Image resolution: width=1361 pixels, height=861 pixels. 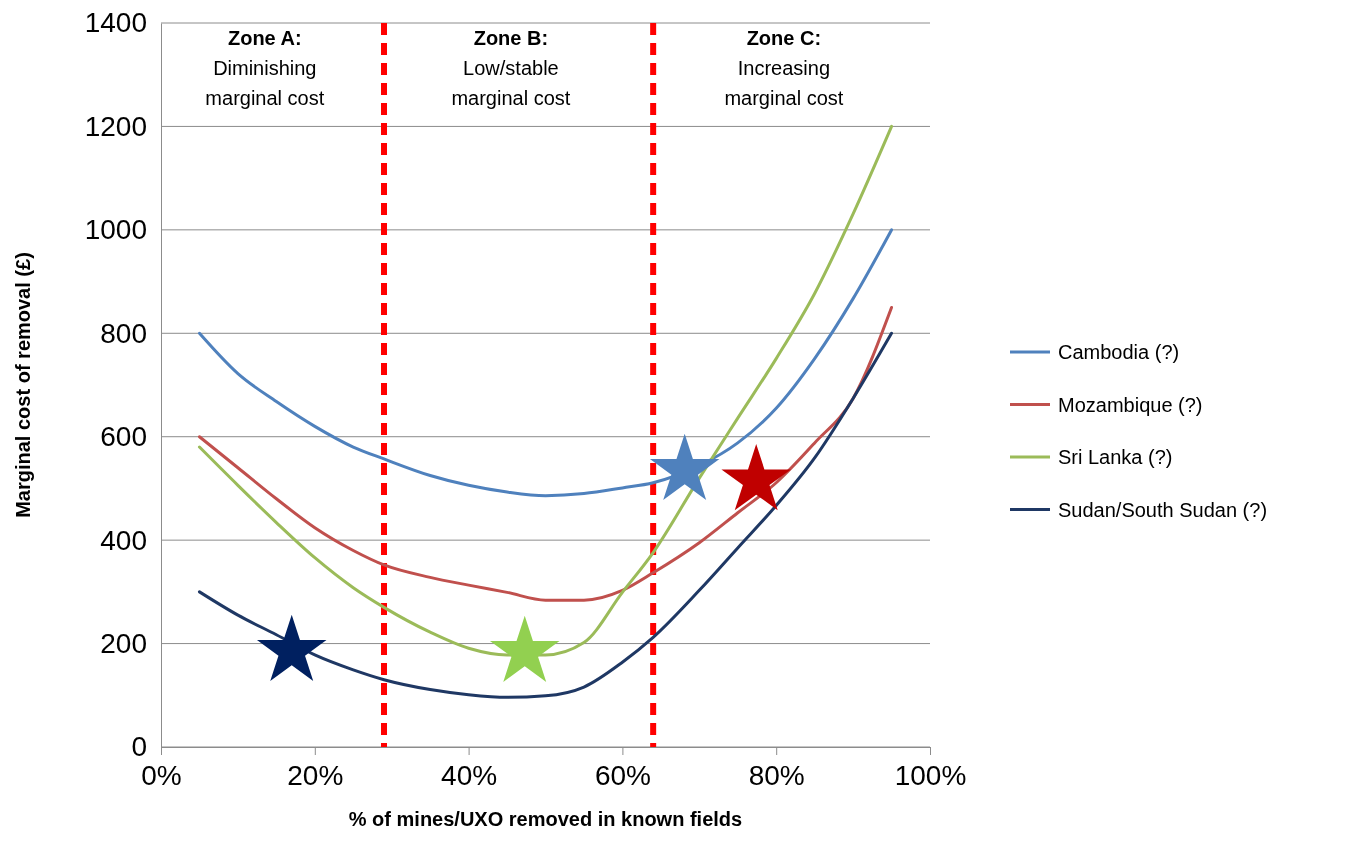 I want to click on x-tick-label: 80%, so click(x=776, y=775).